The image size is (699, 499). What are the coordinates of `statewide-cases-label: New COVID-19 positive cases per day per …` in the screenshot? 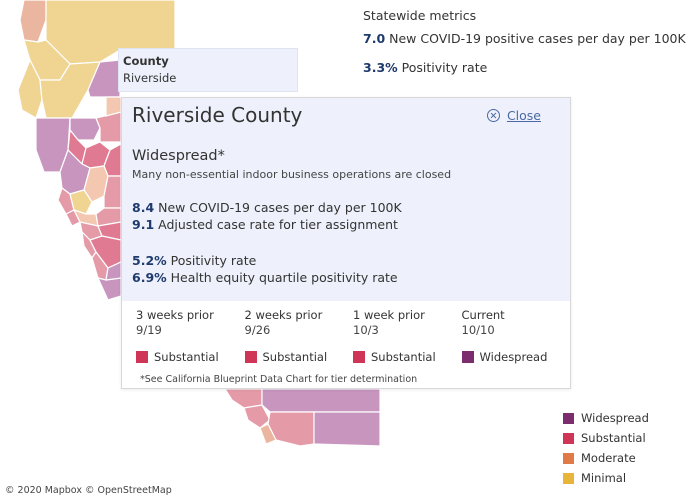 It's located at (537, 38).